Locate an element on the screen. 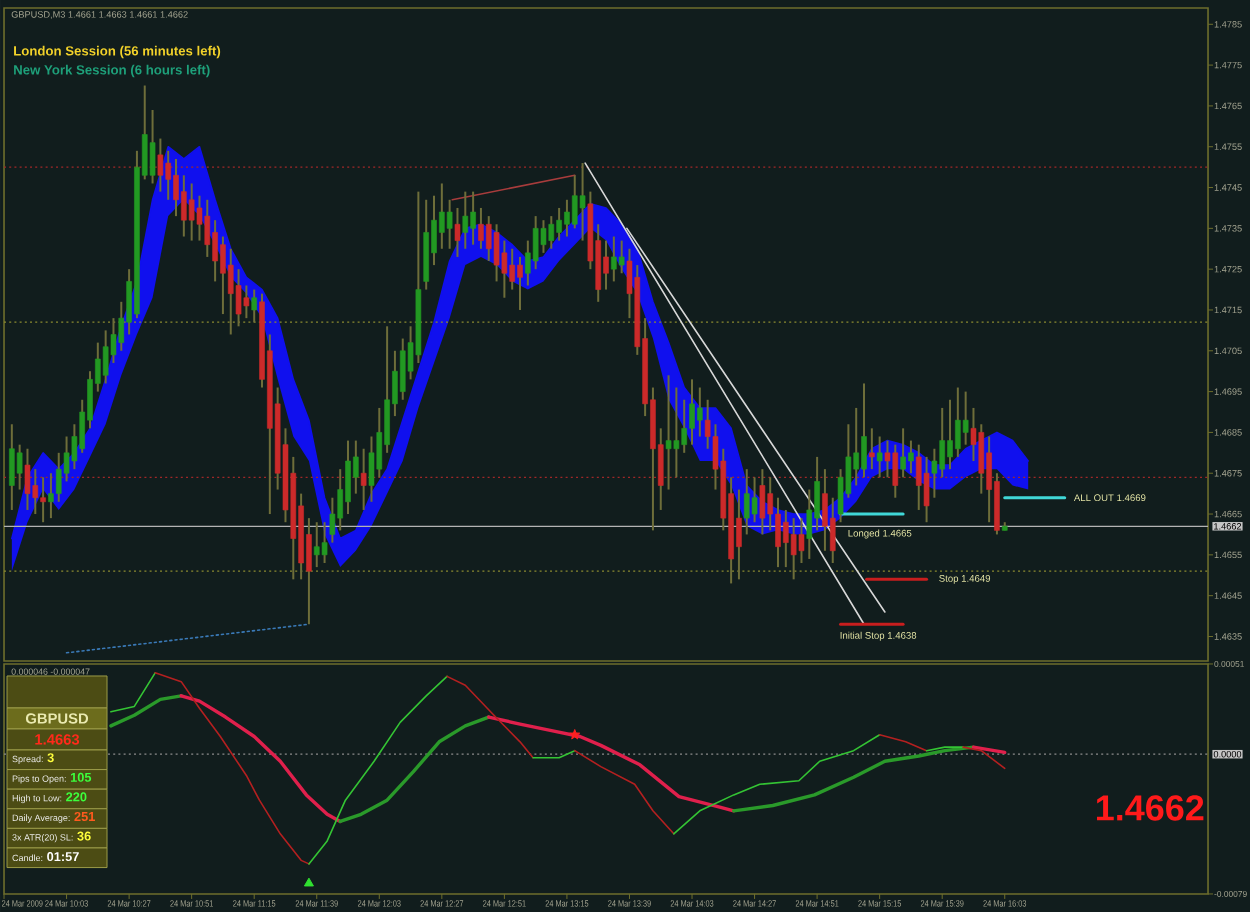  annotation: 1.4662 is located at coordinates (1150, 808).